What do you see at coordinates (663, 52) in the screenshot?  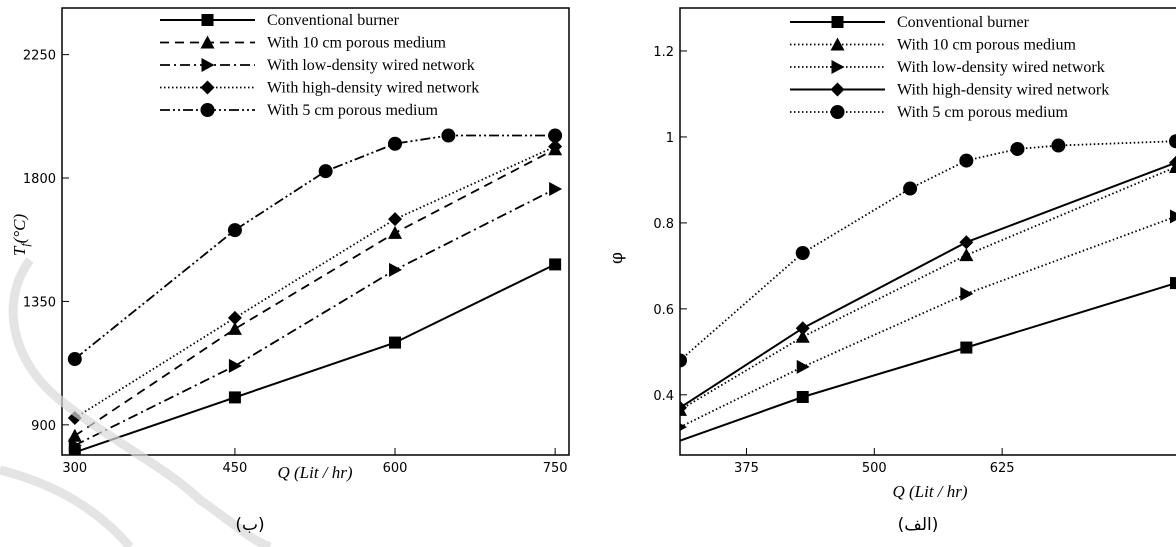 I see `y-tick-label: 1.2` at bounding box center [663, 52].